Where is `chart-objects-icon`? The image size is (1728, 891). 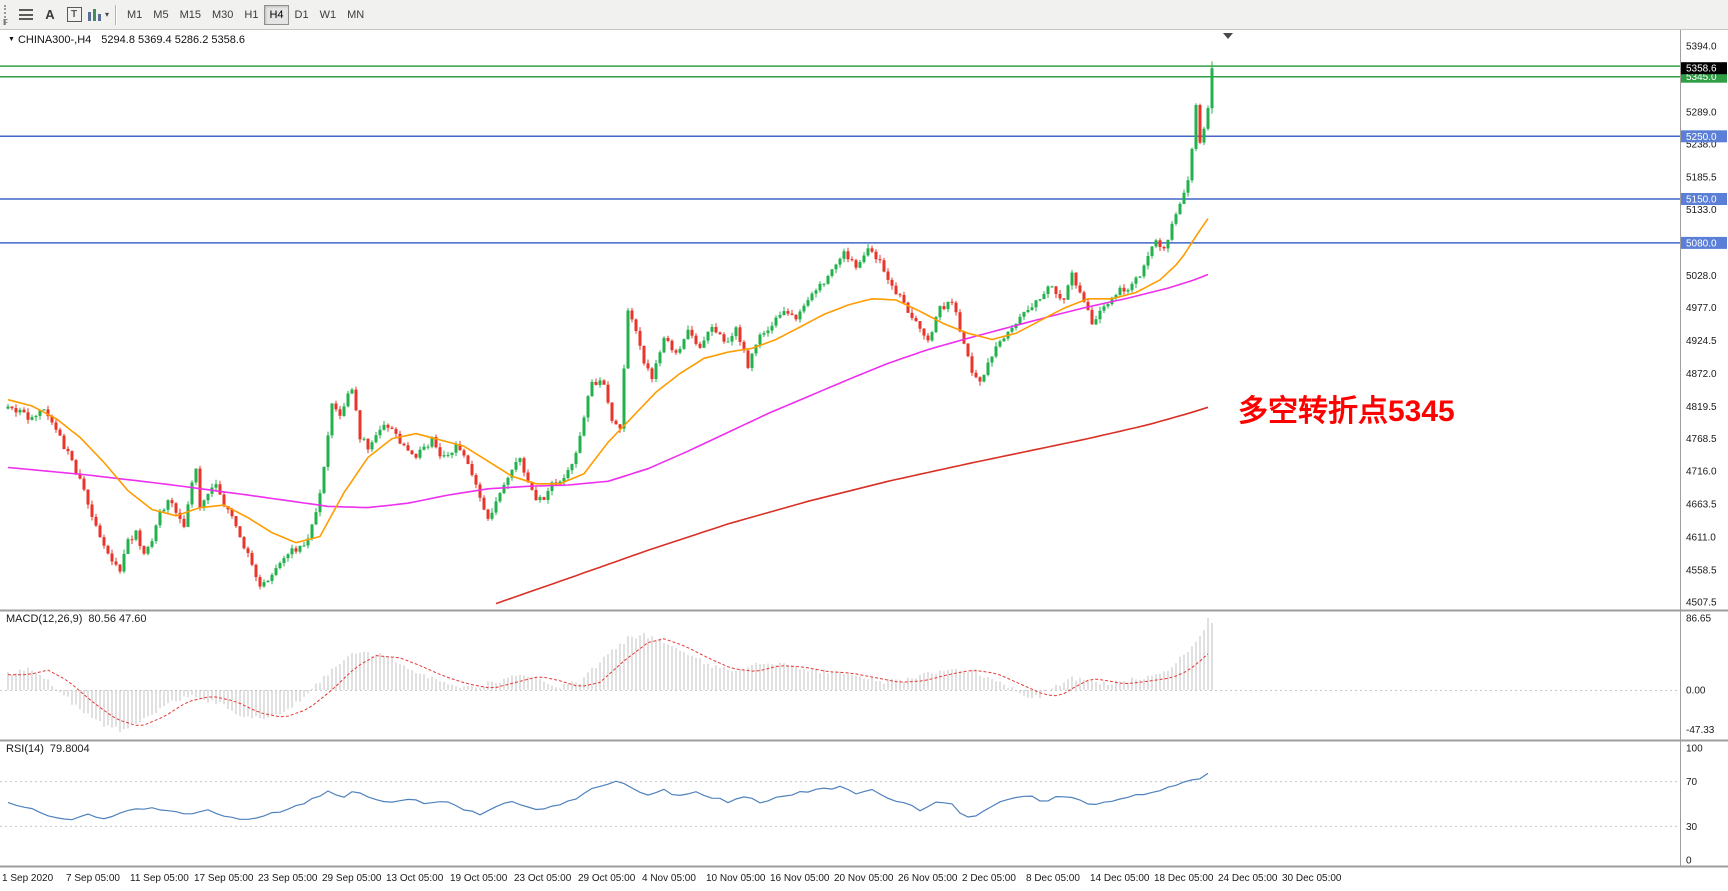
chart-objects-icon is located at coordinates (94, 14).